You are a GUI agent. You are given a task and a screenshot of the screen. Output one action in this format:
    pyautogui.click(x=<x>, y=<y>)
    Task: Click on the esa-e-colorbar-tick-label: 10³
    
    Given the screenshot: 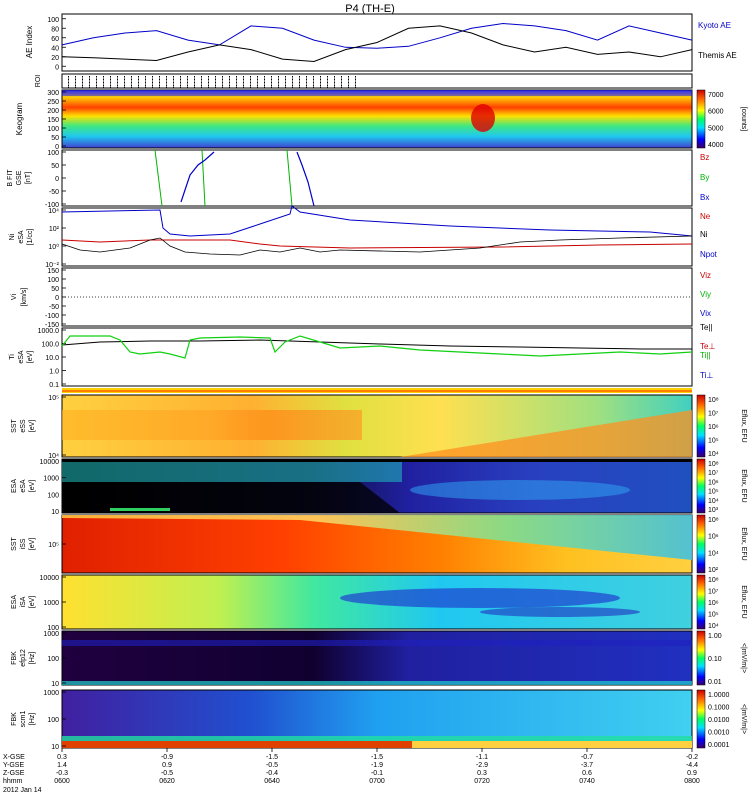 What is the action you would take?
    pyautogui.click(x=713, y=510)
    